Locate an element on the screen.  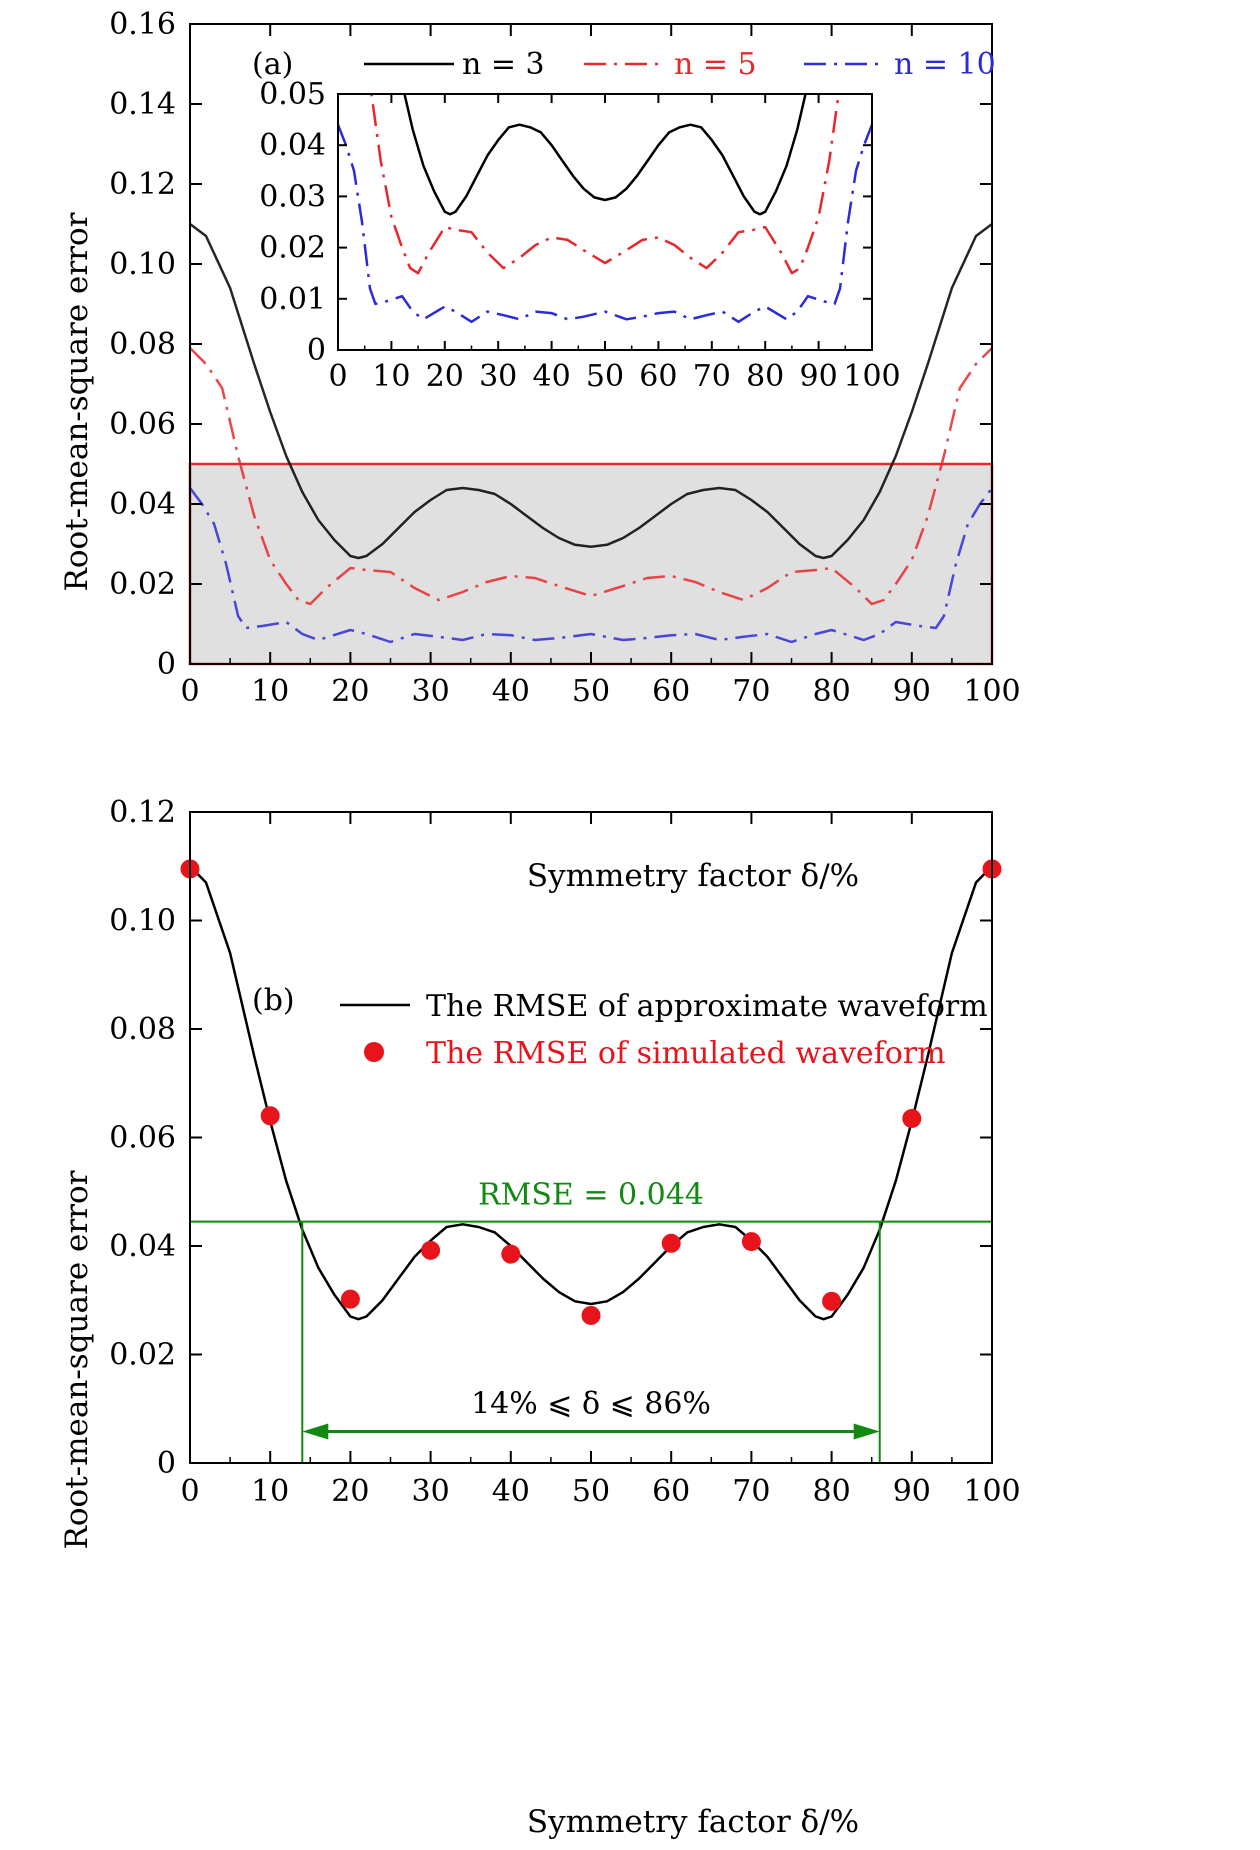
panel-label-b: (b) is located at coordinates (273, 1000).